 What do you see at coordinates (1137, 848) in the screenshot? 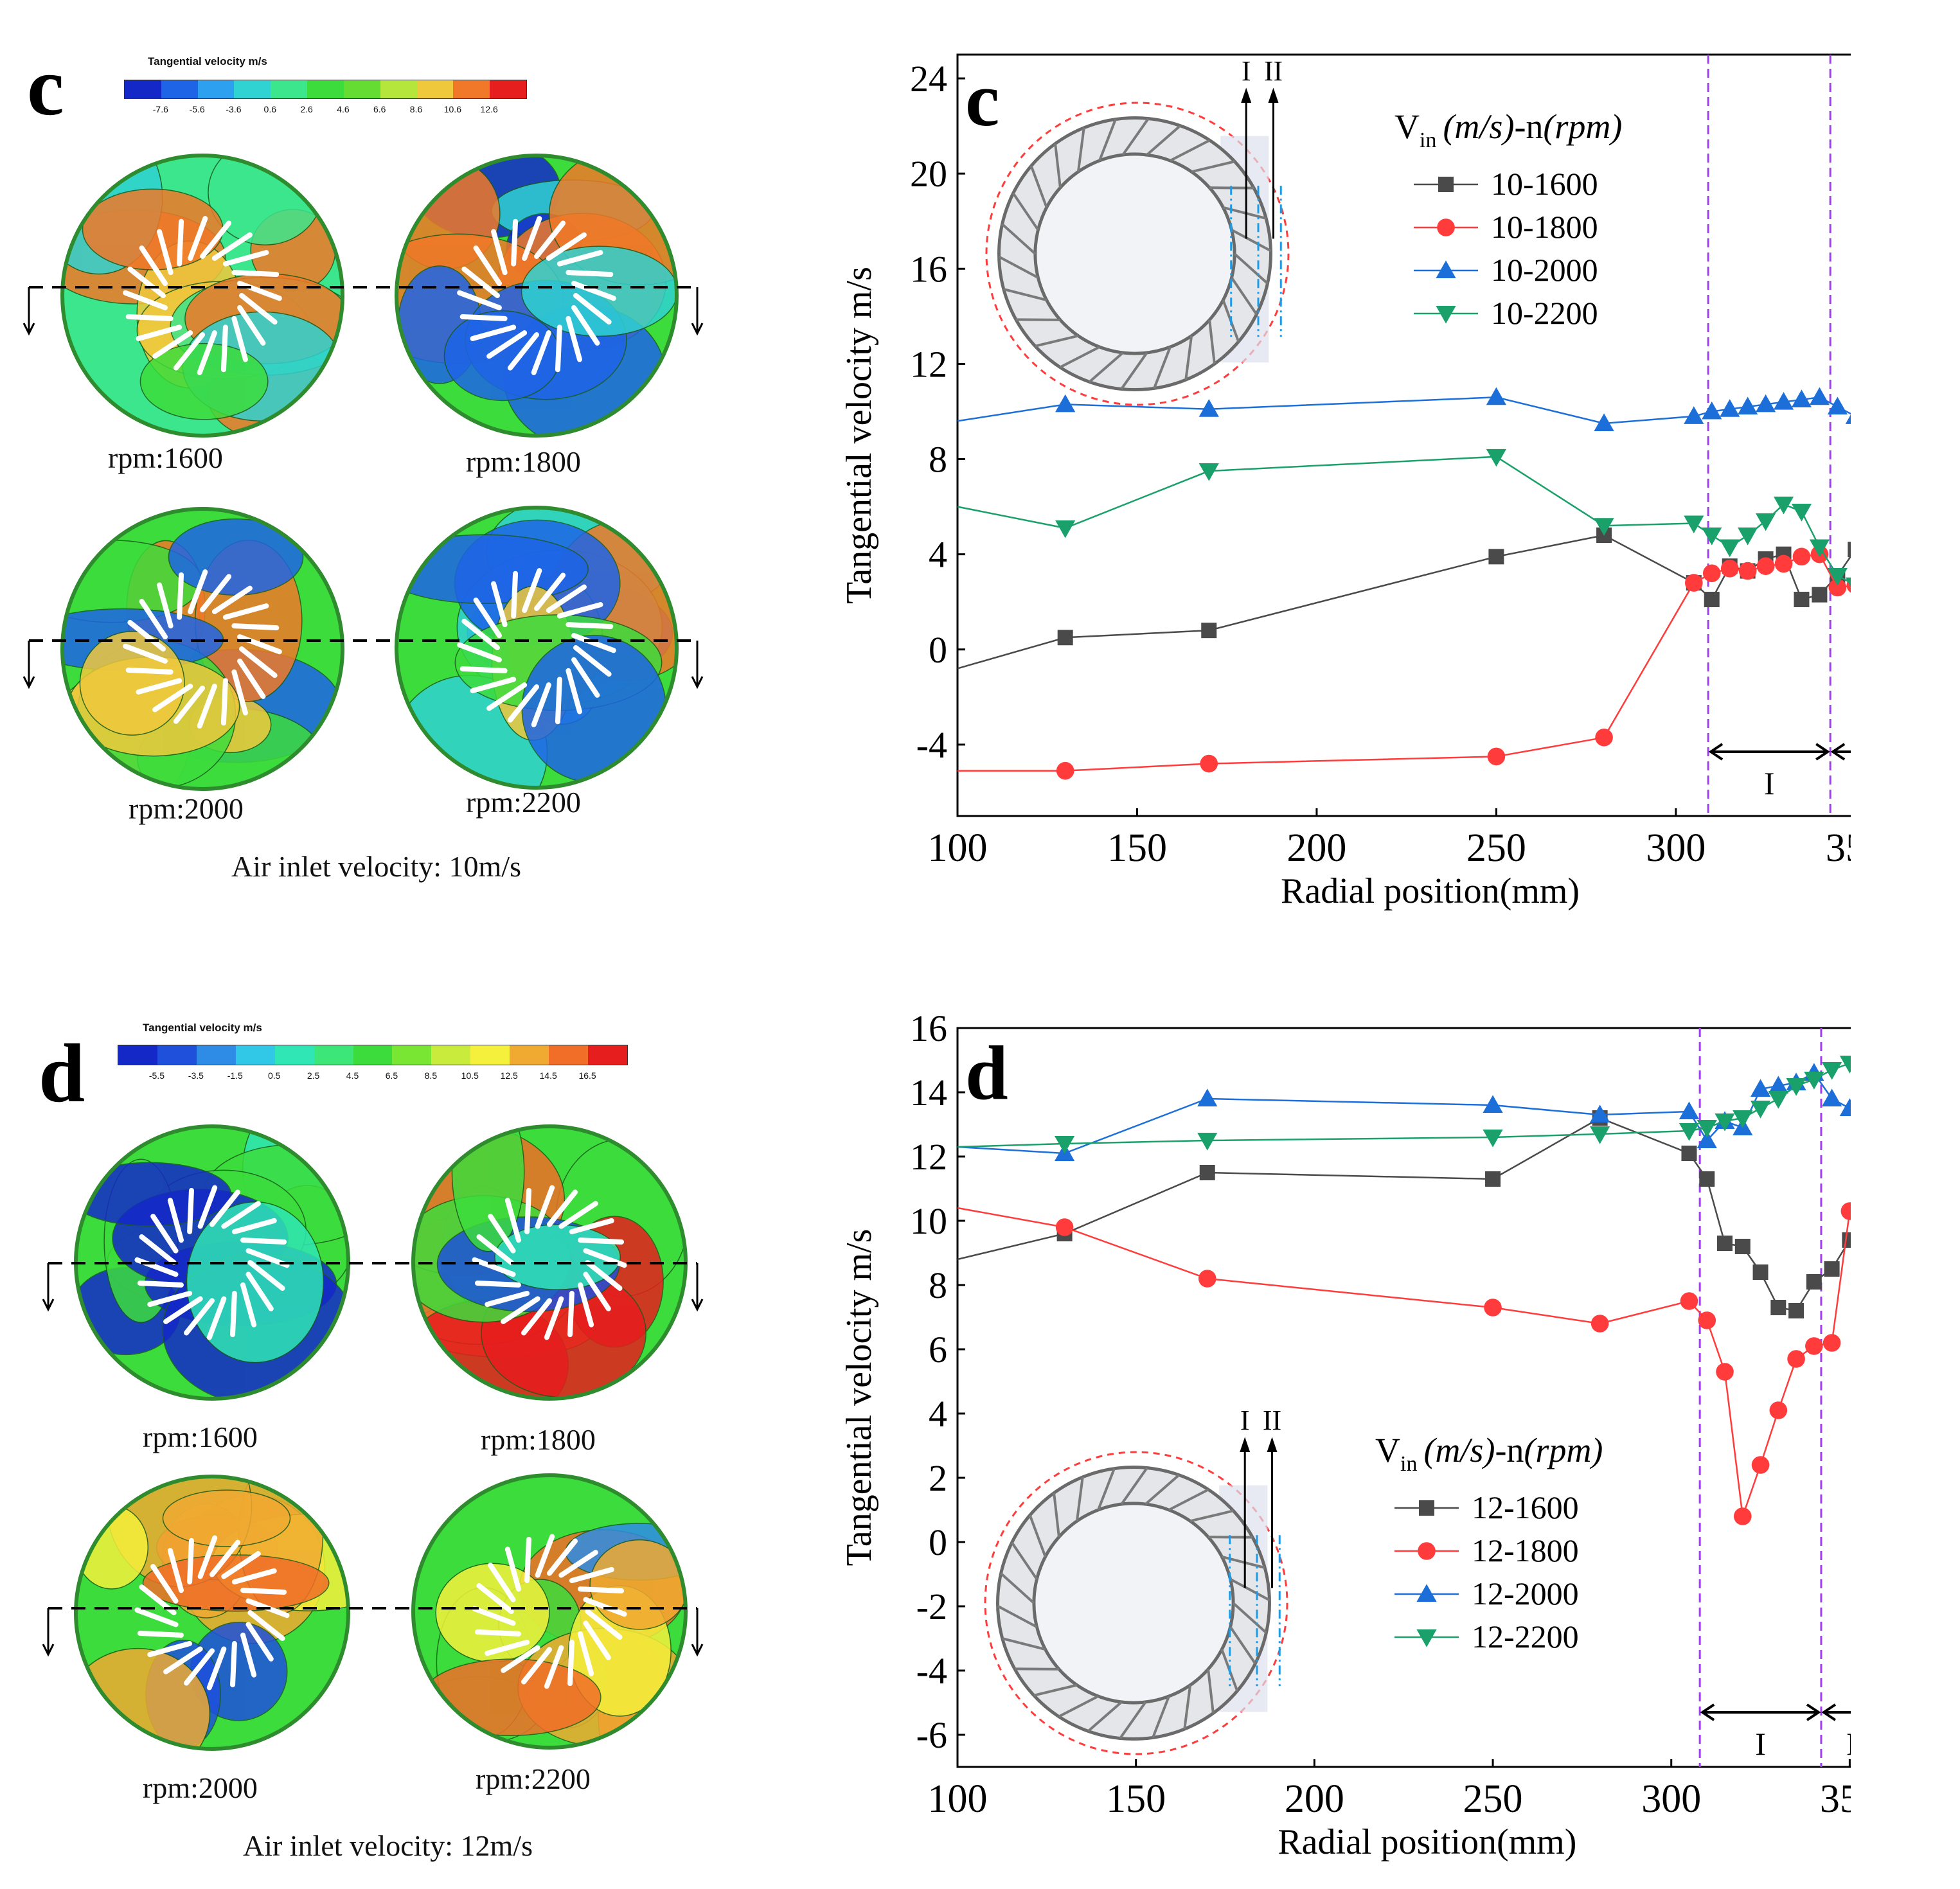
I see `x-tick-label: 150` at bounding box center [1137, 848].